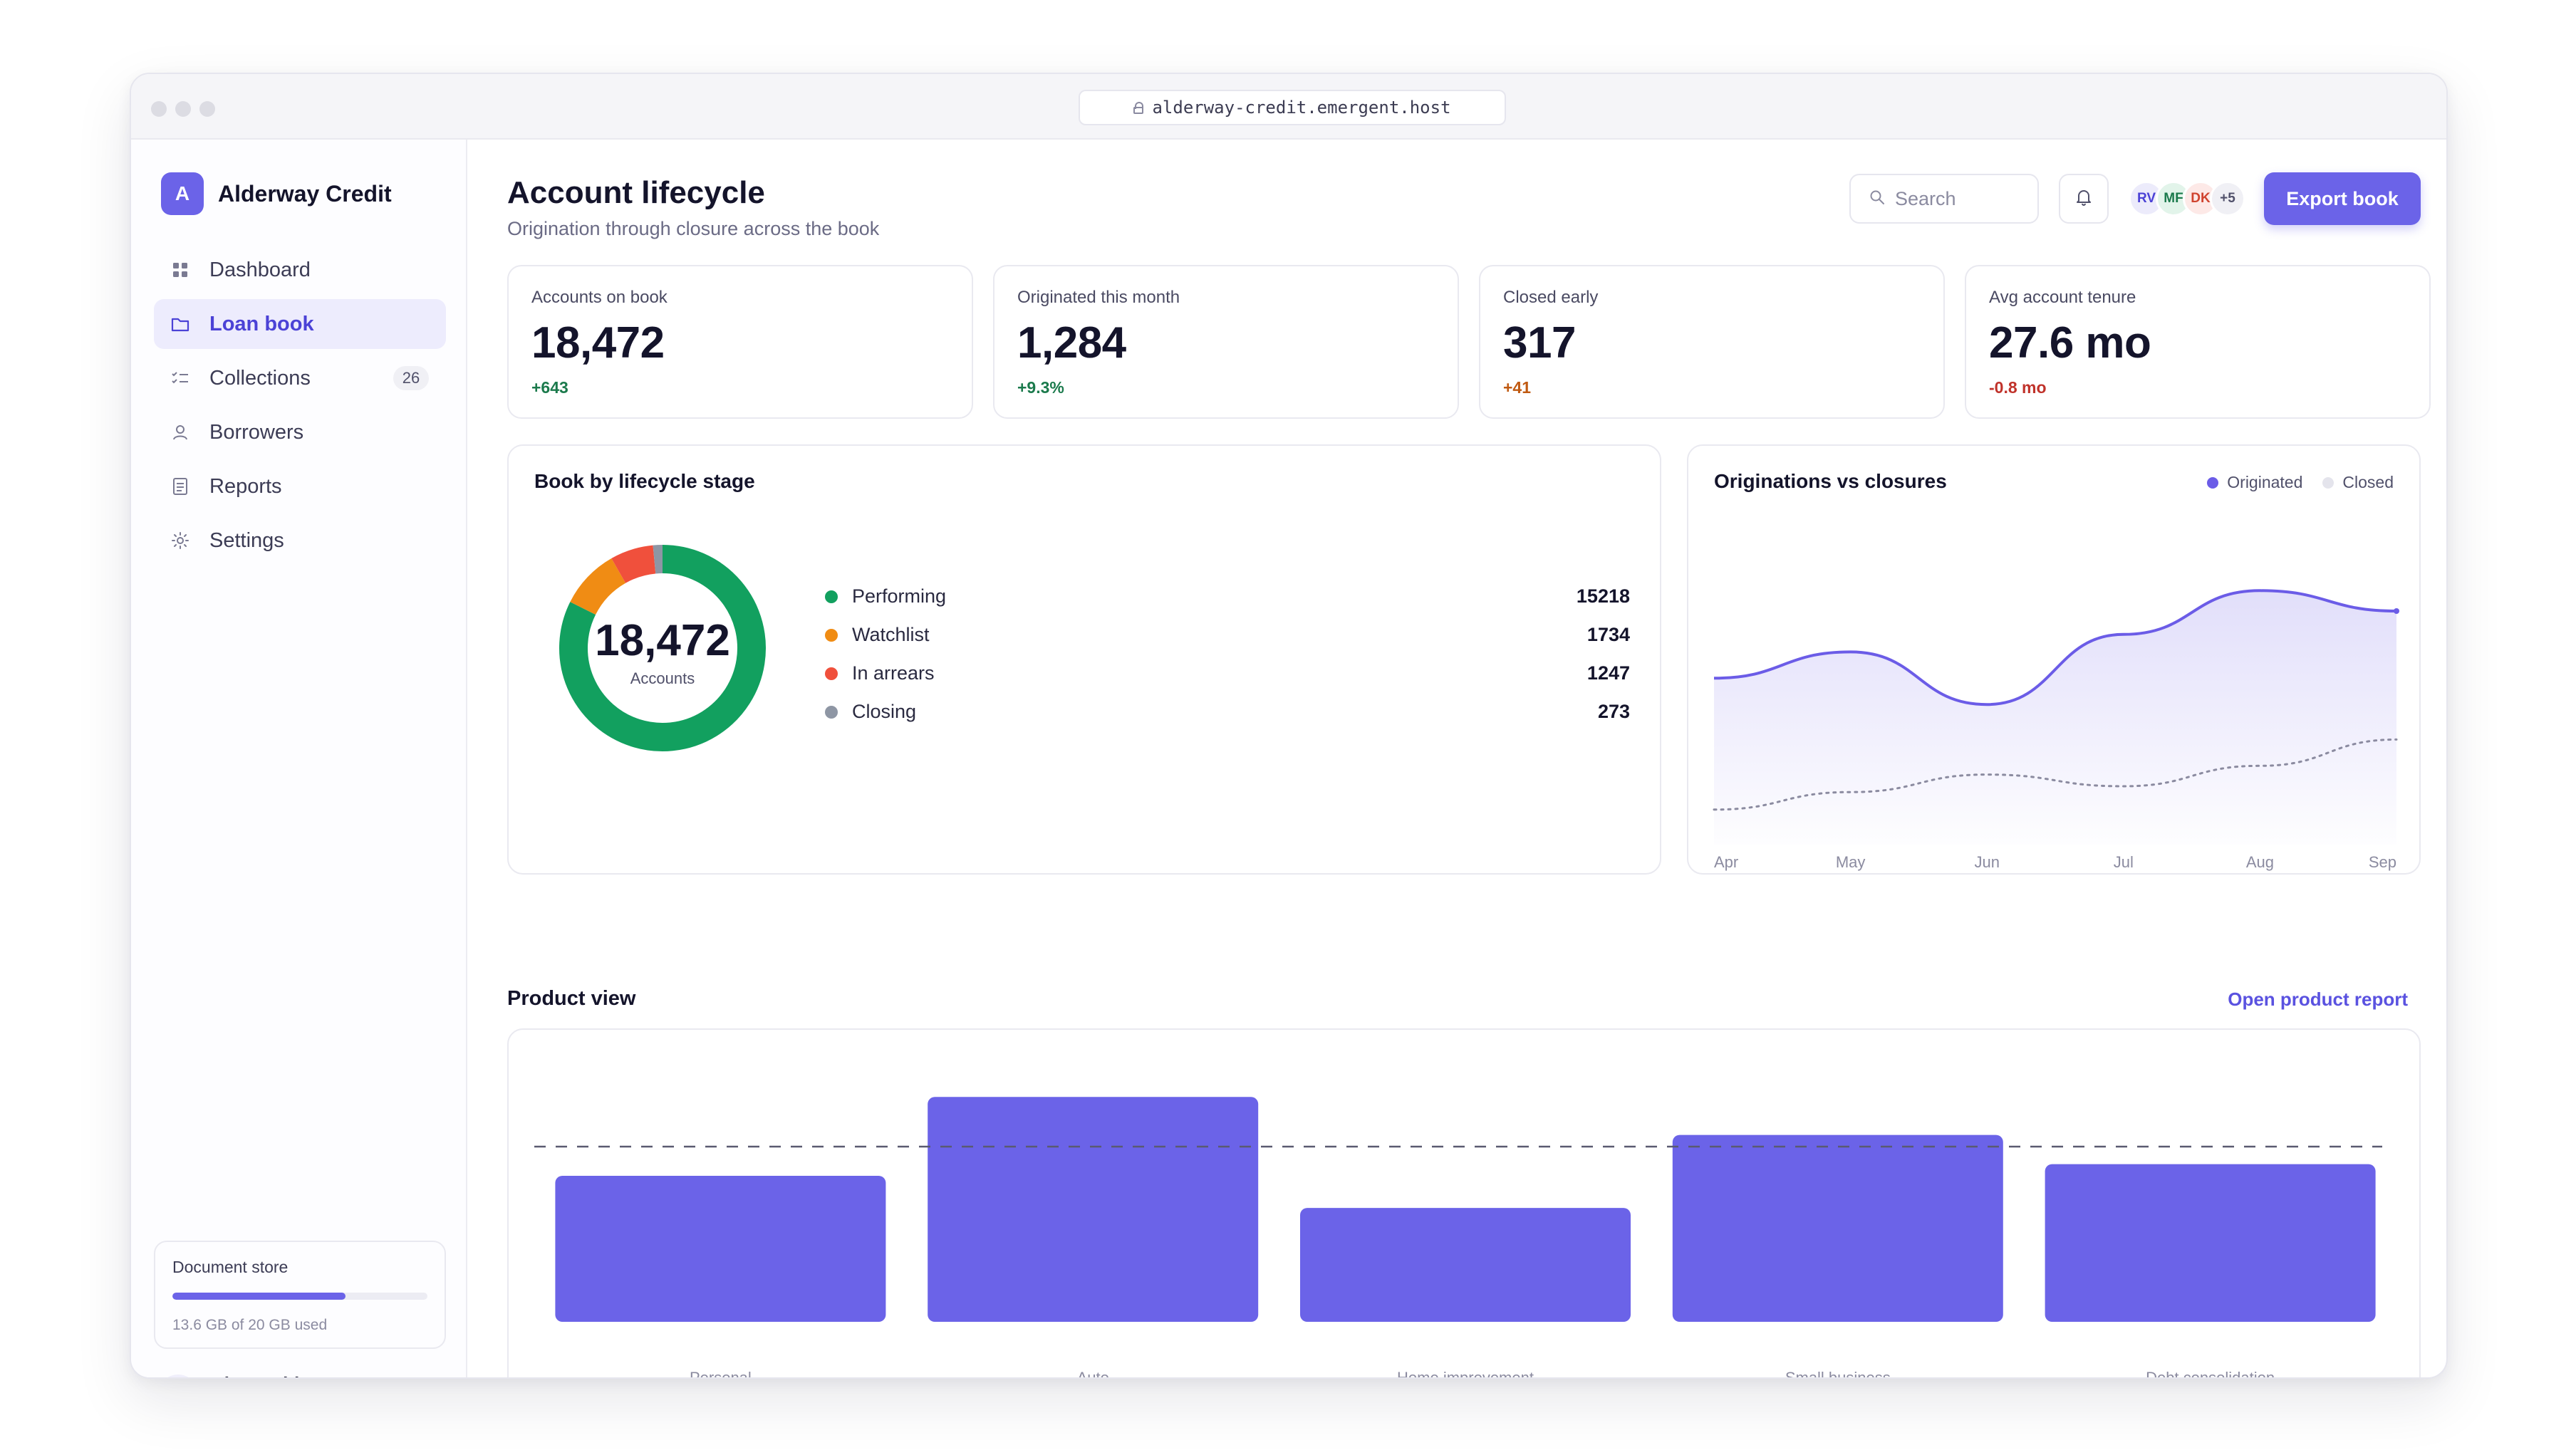 The width and height of the screenshot is (2576, 1450). What do you see at coordinates (273, 1375) in the screenshot?
I see `user-name: Rhea Vaidya` at bounding box center [273, 1375].